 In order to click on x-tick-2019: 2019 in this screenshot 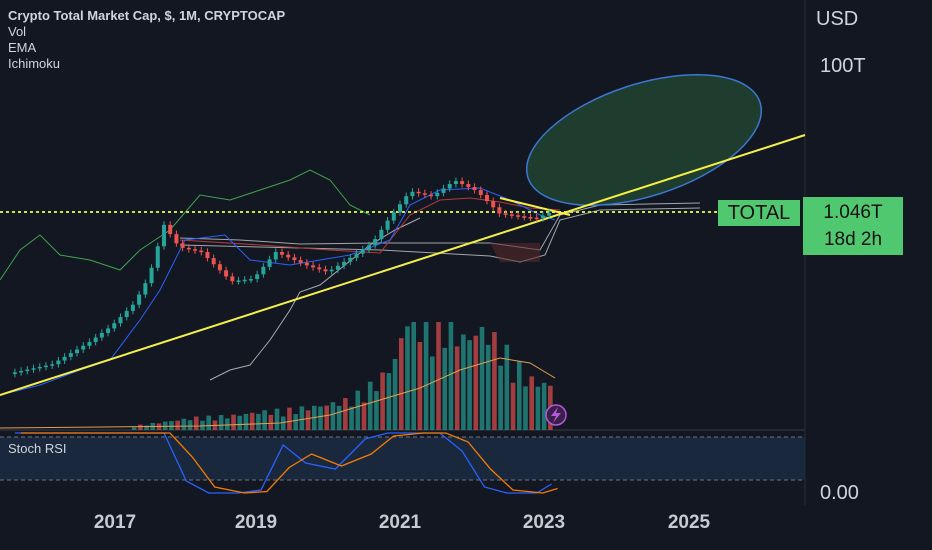, I will do `click(256, 522)`.